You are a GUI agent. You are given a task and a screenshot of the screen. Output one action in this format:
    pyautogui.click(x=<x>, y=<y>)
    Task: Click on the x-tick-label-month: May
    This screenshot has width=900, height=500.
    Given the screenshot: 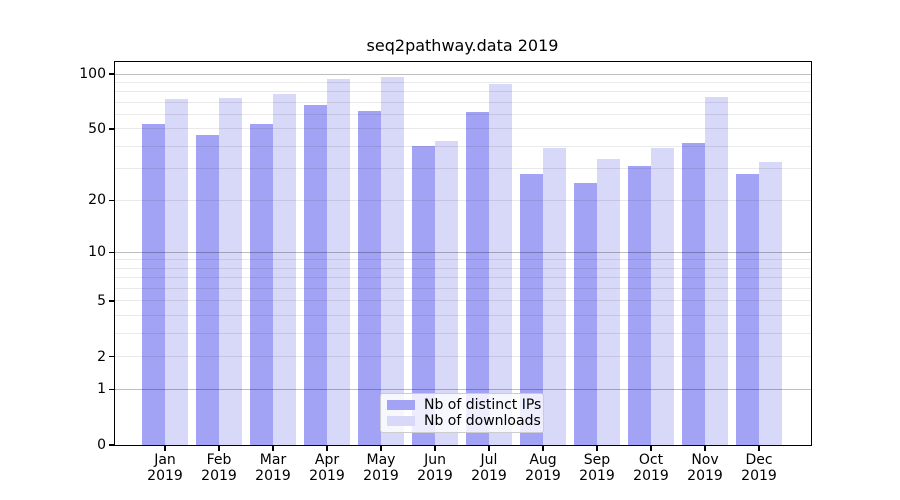 What is the action you would take?
    pyautogui.click(x=381, y=460)
    